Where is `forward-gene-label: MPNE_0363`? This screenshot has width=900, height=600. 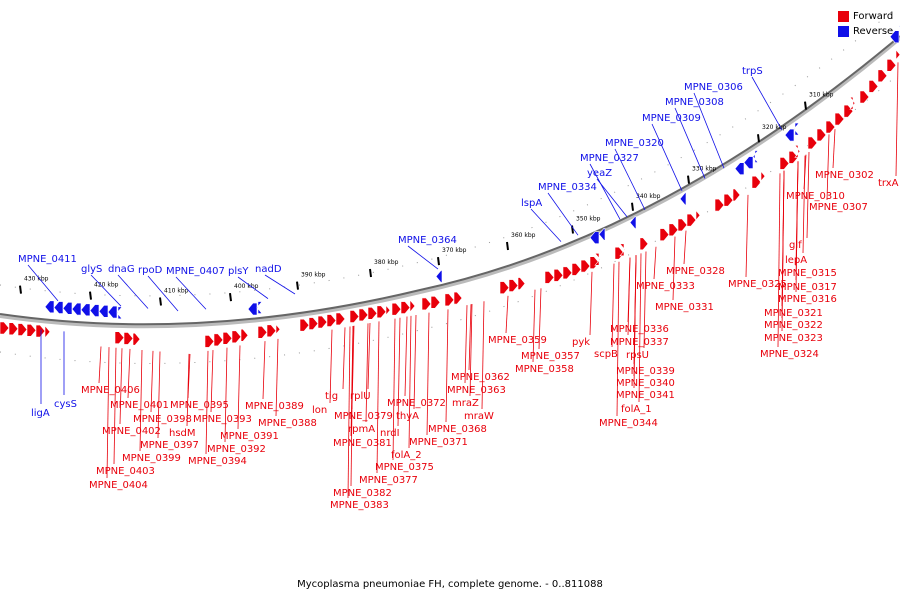 forward-gene-label: MPNE_0363 is located at coordinates (476, 390).